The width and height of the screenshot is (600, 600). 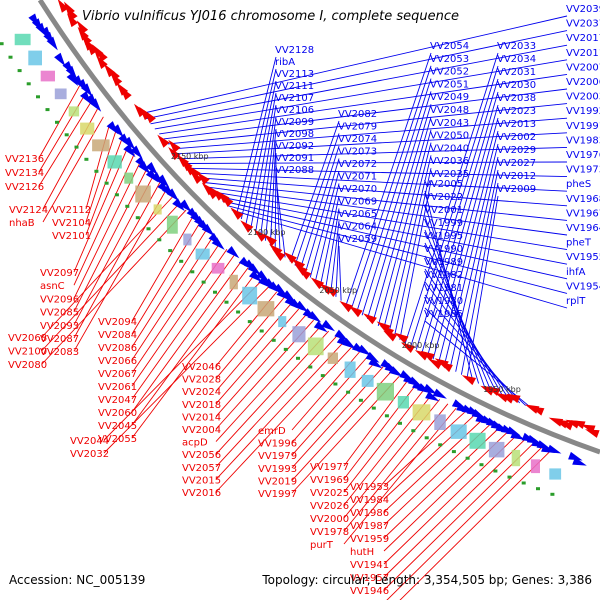 What do you see at coordinates (357, 139) in the screenshot?
I see `gene-label-forward: VV2074` at bounding box center [357, 139].